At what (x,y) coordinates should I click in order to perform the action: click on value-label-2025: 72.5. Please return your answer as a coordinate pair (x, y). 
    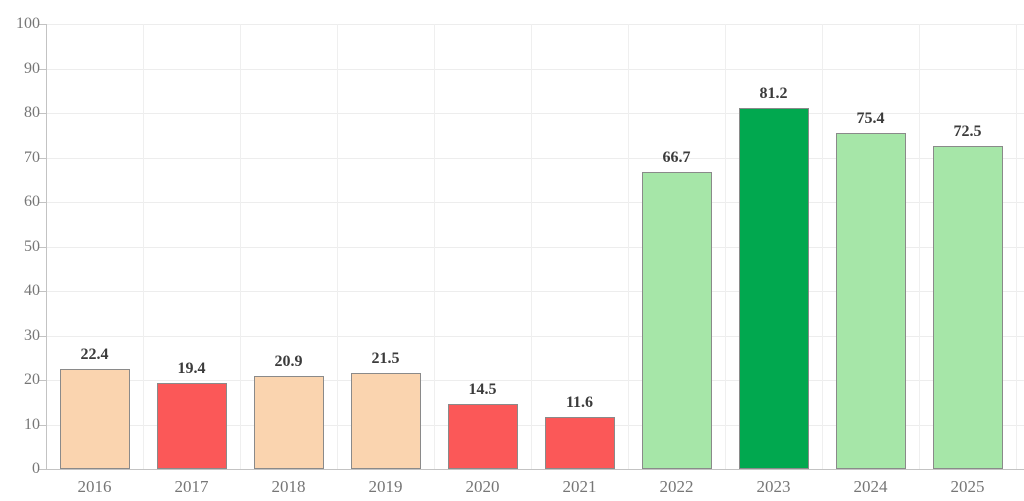
    Looking at the image, I should click on (967, 131).